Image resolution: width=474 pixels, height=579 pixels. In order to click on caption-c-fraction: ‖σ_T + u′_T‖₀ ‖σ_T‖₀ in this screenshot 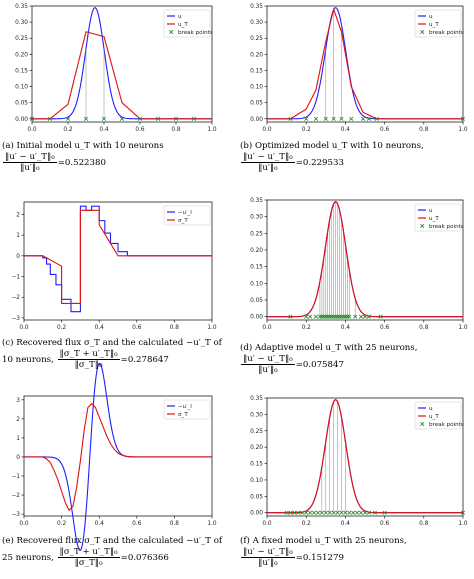, I will do `click(88, 359)`.